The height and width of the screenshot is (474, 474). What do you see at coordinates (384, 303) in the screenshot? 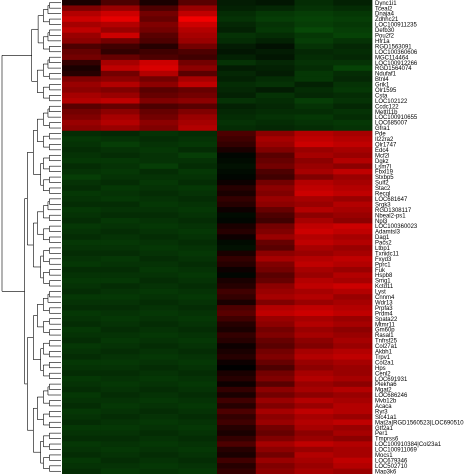
I see `row-label: Wdr13` at bounding box center [384, 303].